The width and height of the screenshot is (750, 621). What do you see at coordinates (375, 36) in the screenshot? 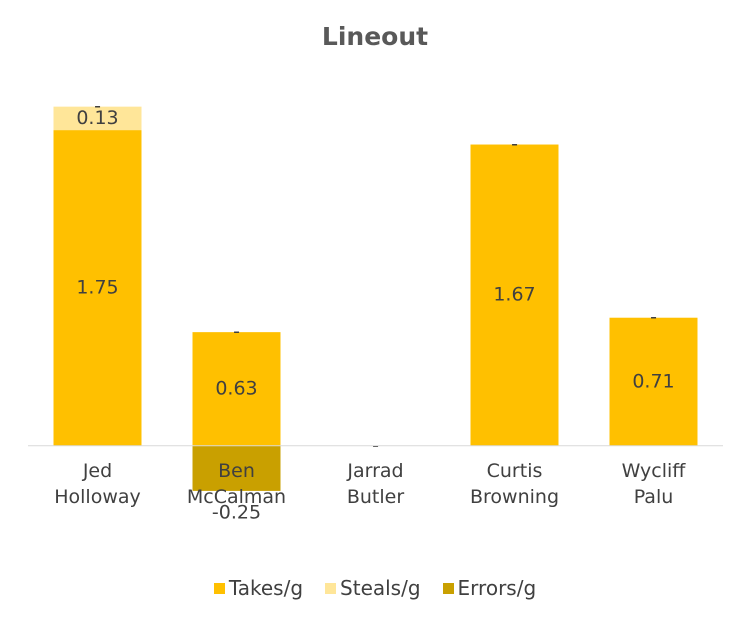
I see `chart-title: Lineout` at bounding box center [375, 36].